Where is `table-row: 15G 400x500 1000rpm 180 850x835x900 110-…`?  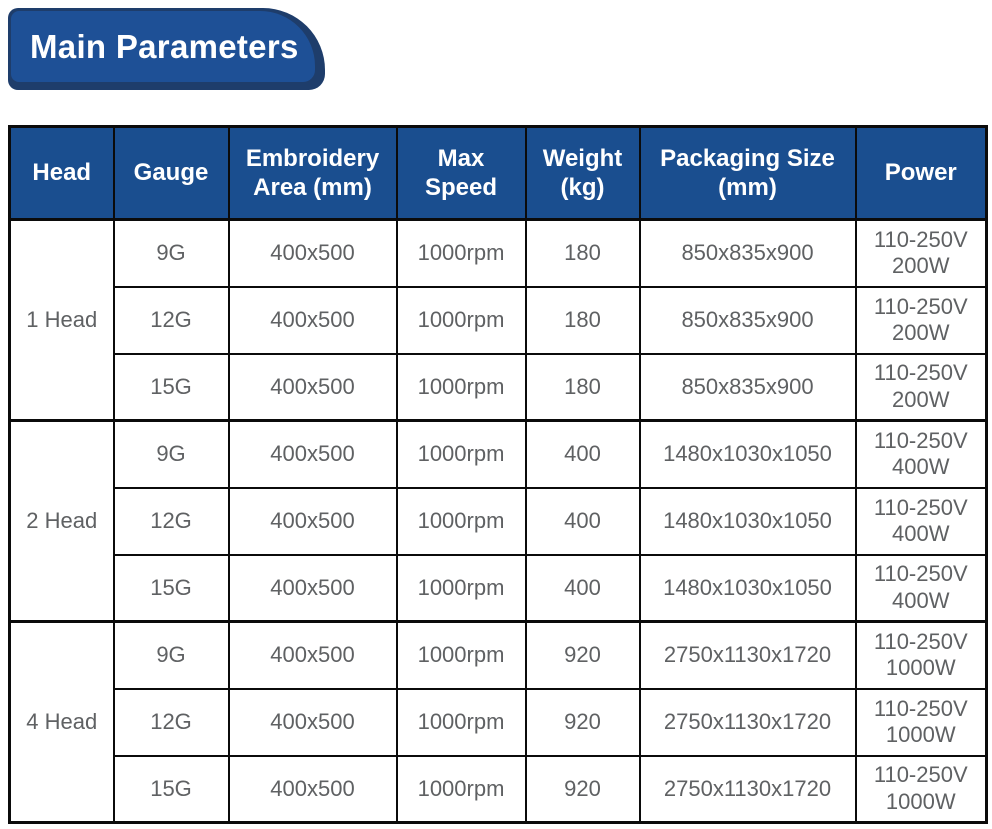 table-row: 15G 400x500 1000rpm 180 850x835x900 110-… is located at coordinates (499, 387).